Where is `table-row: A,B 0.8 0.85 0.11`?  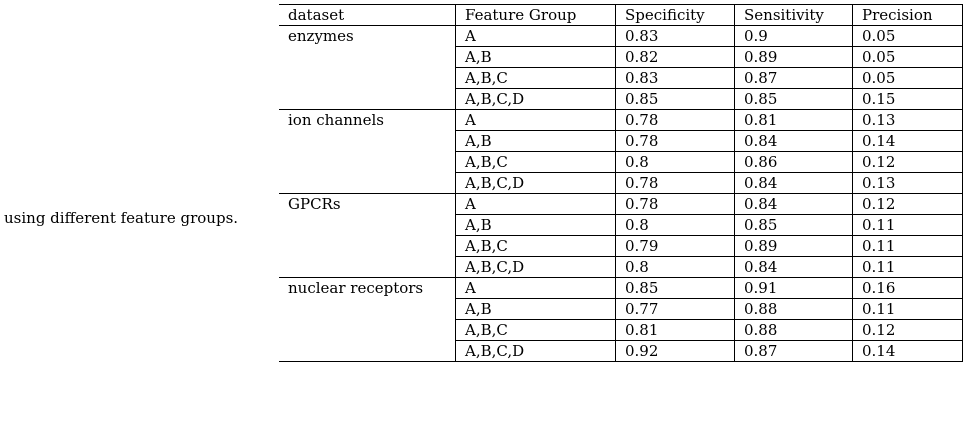
table-row: A,B 0.8 0.85 0.11 is located at coordinates (621, 225).